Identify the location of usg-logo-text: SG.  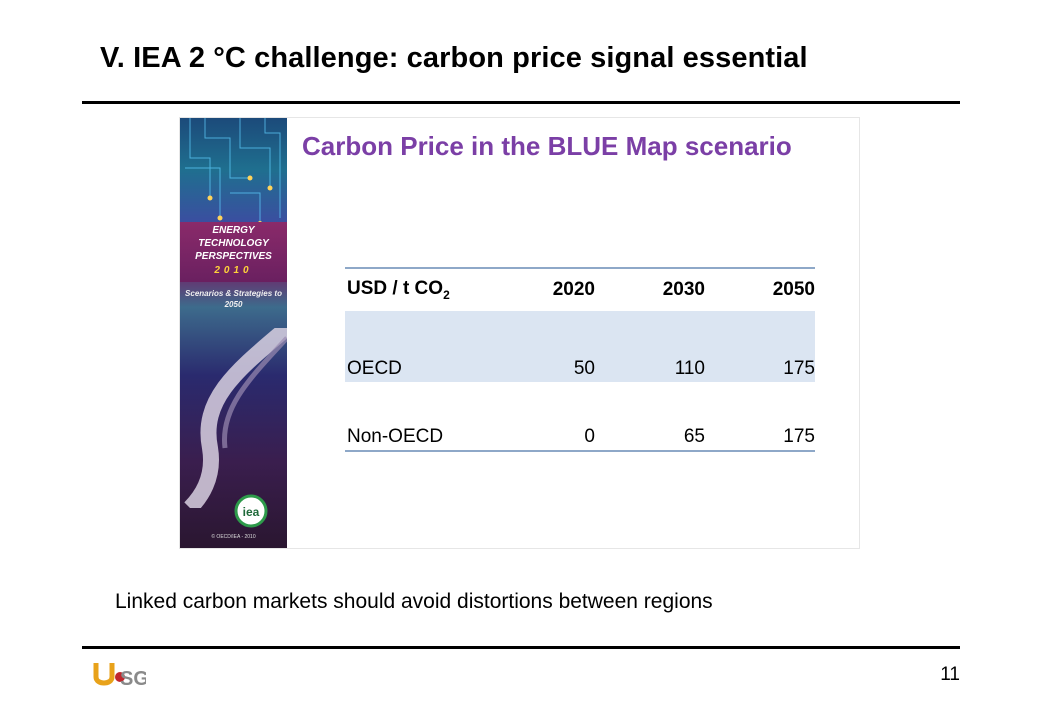
(133, 678).